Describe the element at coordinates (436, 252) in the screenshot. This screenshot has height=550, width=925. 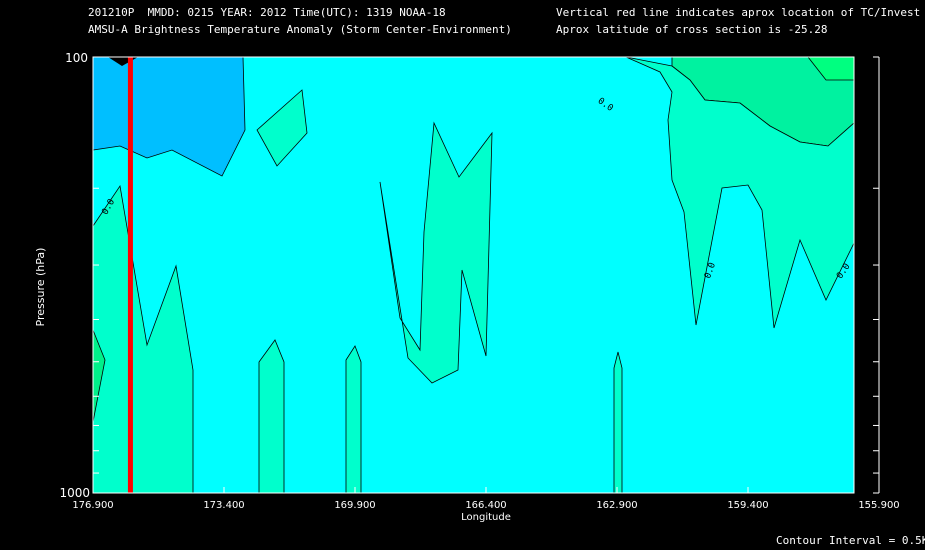
I see `green-region-center` at that location.